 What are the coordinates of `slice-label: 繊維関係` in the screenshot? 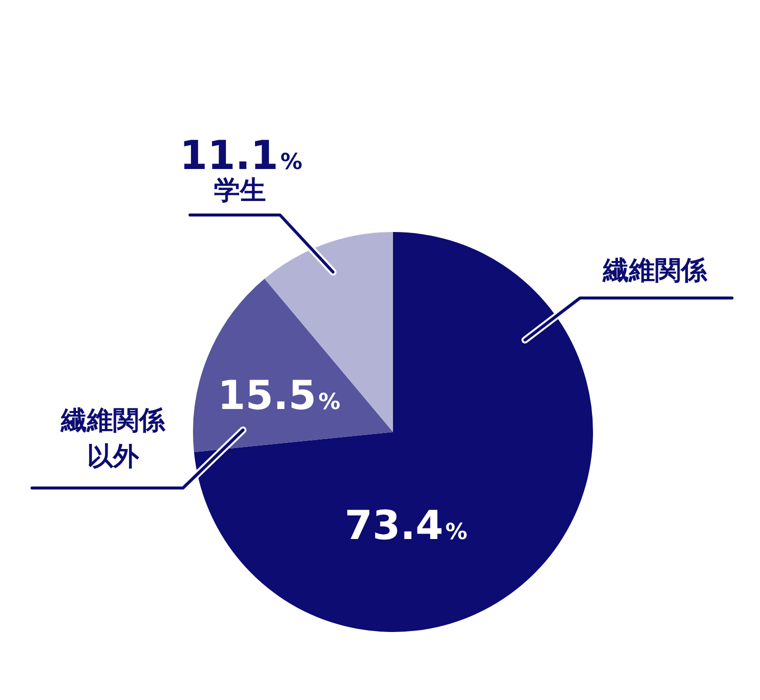 It's located at (655, 271).